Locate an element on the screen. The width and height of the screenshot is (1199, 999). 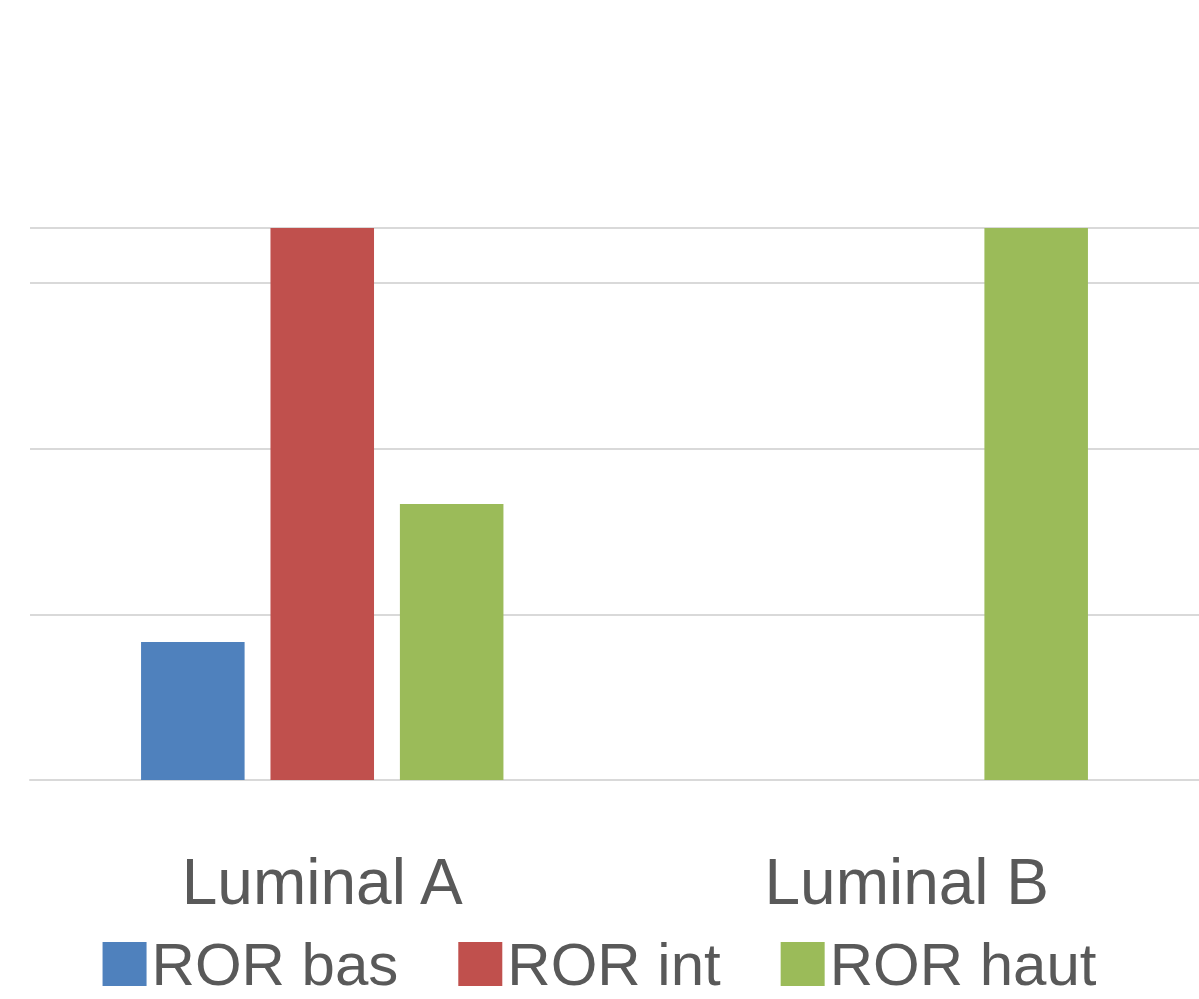
legend-label: ROR int is located at coordinates (614, 964).